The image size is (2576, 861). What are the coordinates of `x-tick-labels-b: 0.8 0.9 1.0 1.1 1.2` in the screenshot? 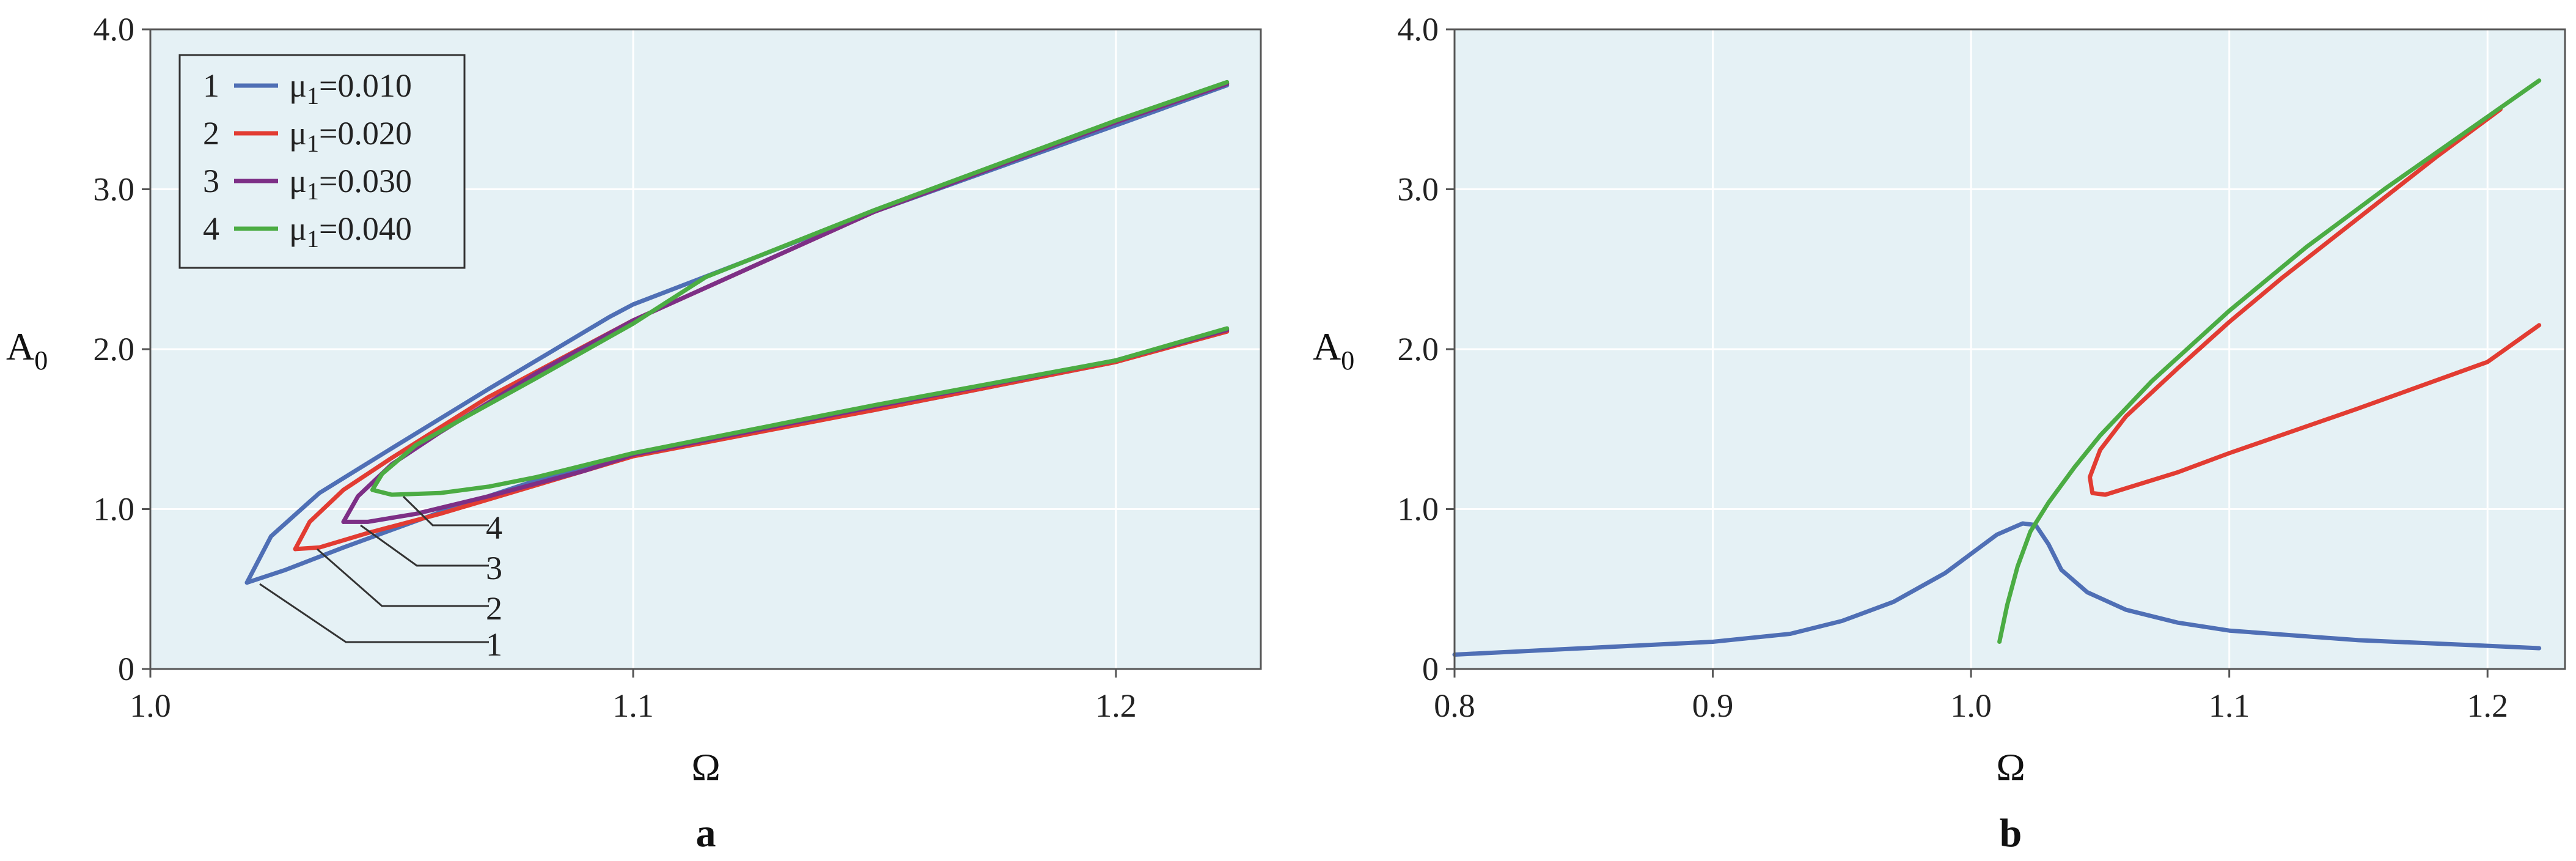 It's located at (1971, 696).